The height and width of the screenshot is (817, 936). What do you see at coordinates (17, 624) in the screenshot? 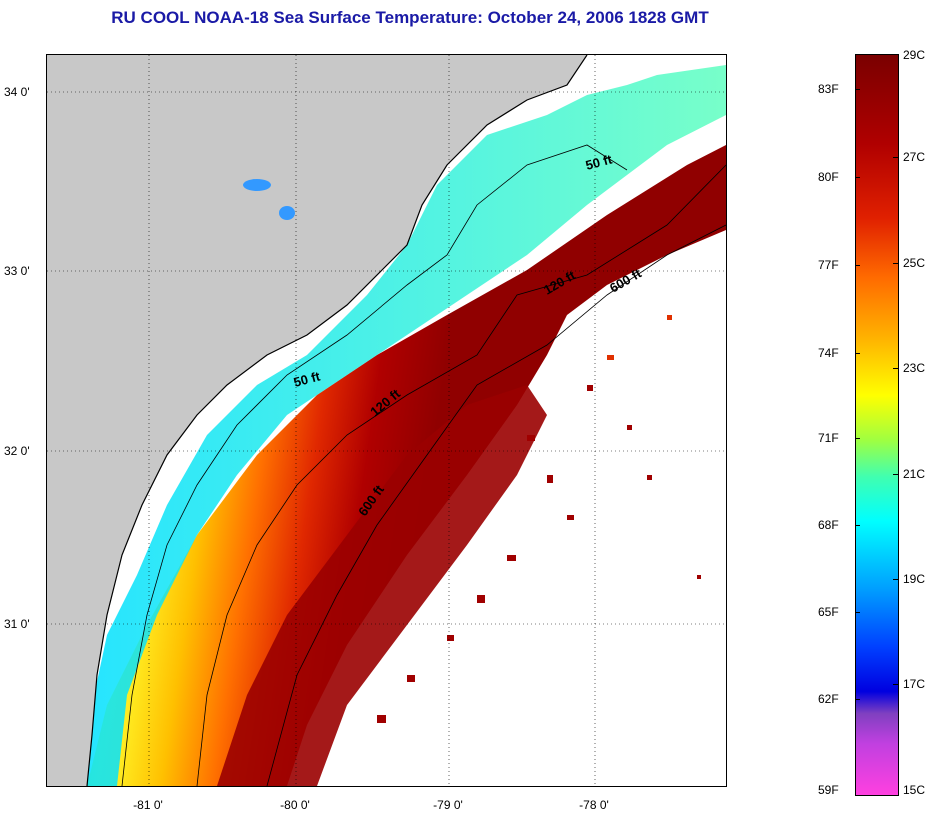
I see `lat-label-31: 31 0'` at bounding box center [17, 624].